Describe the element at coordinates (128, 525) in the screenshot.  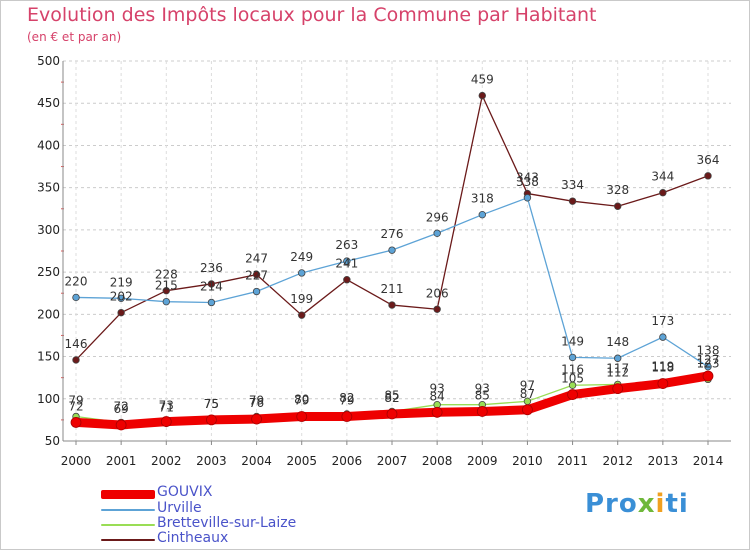
I see `legend-swatch-bretteville` at that location.